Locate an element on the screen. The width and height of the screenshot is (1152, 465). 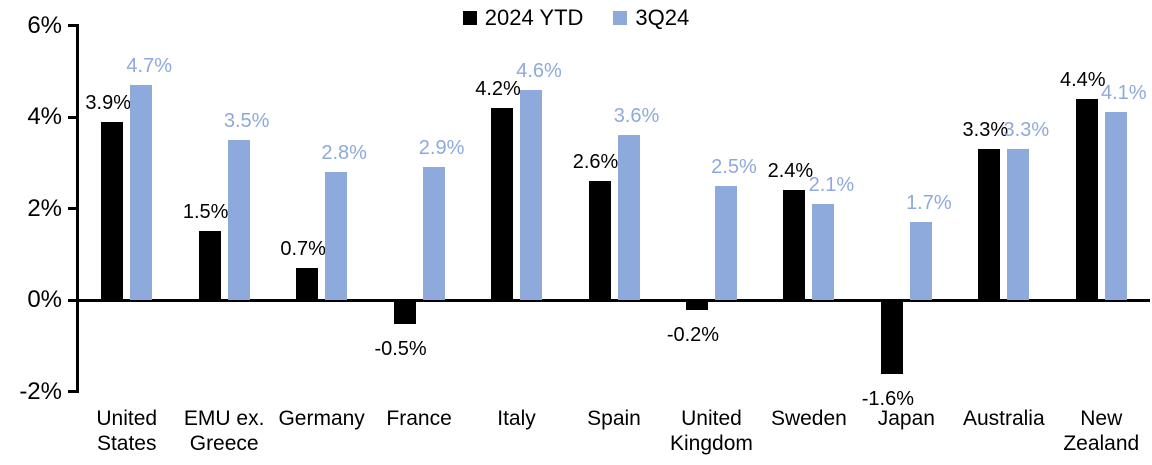
legend-label-2024-ytd: 2024 YTD is located at coordinates (534, 17).